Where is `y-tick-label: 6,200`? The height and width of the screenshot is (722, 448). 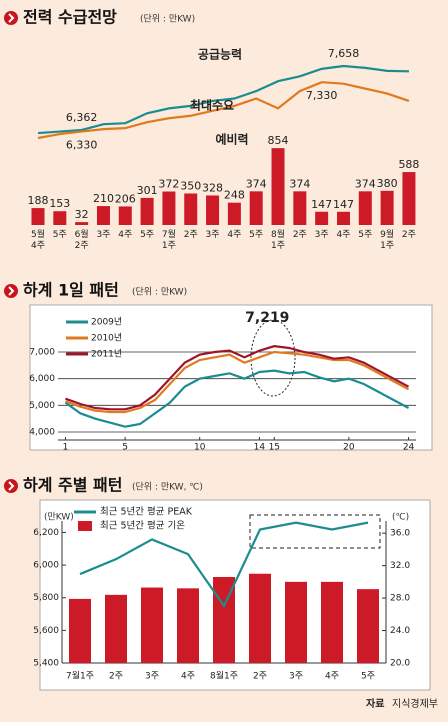 y-tick-label: 6,200 is located at coordinates (46, 533).